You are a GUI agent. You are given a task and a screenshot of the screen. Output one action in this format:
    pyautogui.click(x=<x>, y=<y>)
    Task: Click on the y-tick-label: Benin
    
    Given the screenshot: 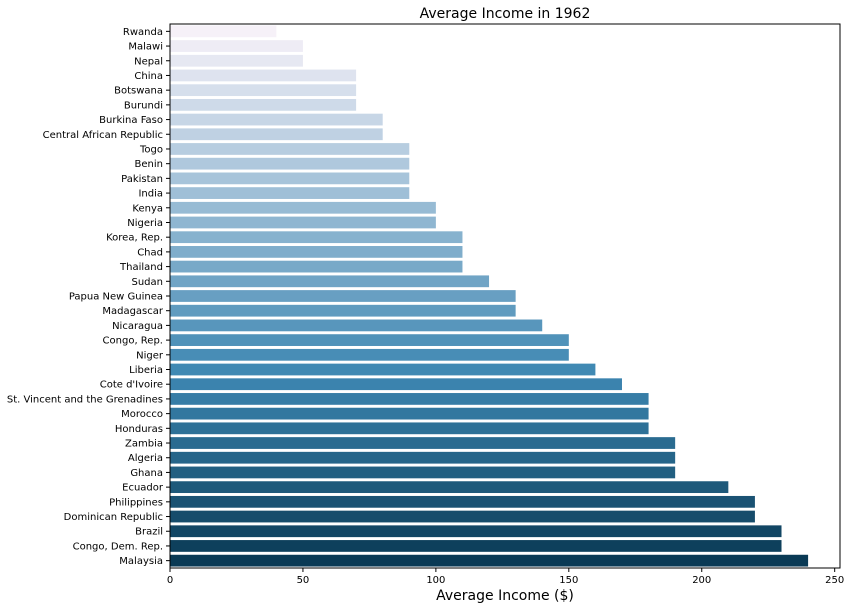 What is the action you would take?
    pyautogui.click(x=149, y=164)
    